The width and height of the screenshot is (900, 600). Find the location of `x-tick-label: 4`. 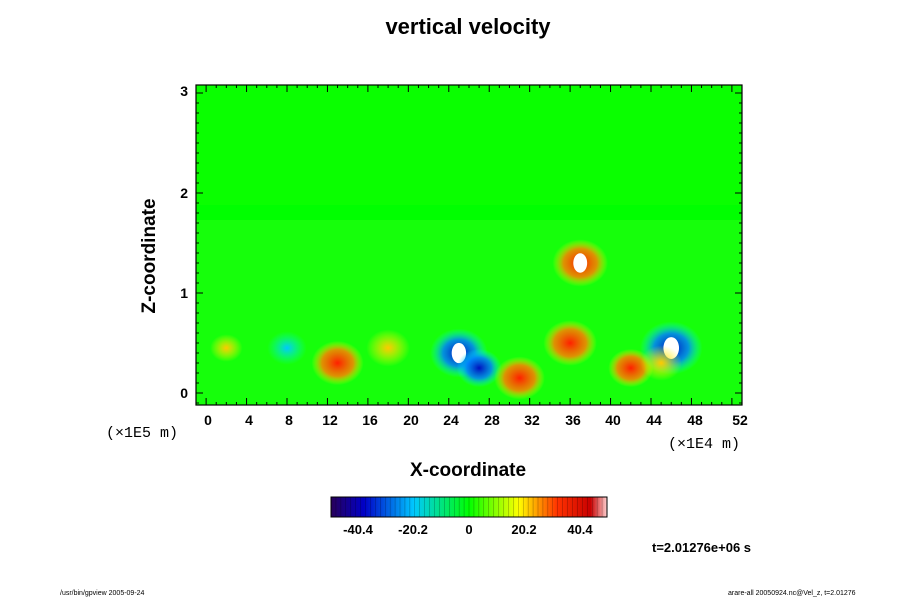

x-tick-label: 4 is located at coordinates (249, 420).